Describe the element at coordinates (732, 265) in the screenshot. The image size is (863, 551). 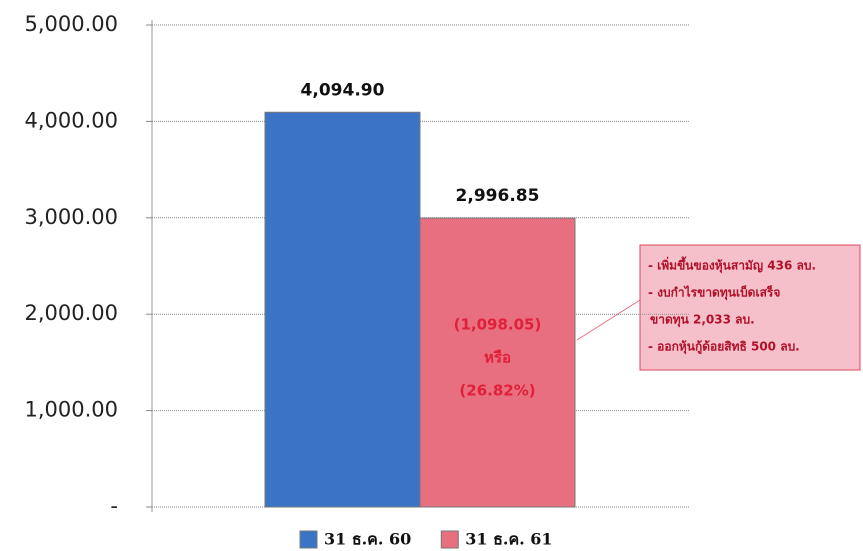
I see `callout-text: - เพิ่มขึ้นของหุ้นสามัญ 436 ลบ.` at that location.